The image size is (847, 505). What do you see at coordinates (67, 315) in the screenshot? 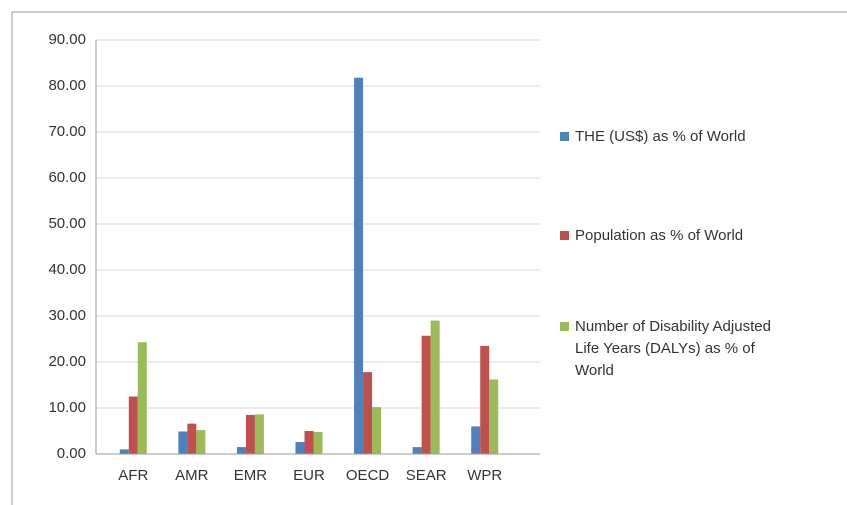
I see `y-tick-label: 30.00` at bounding box center [67, 315].